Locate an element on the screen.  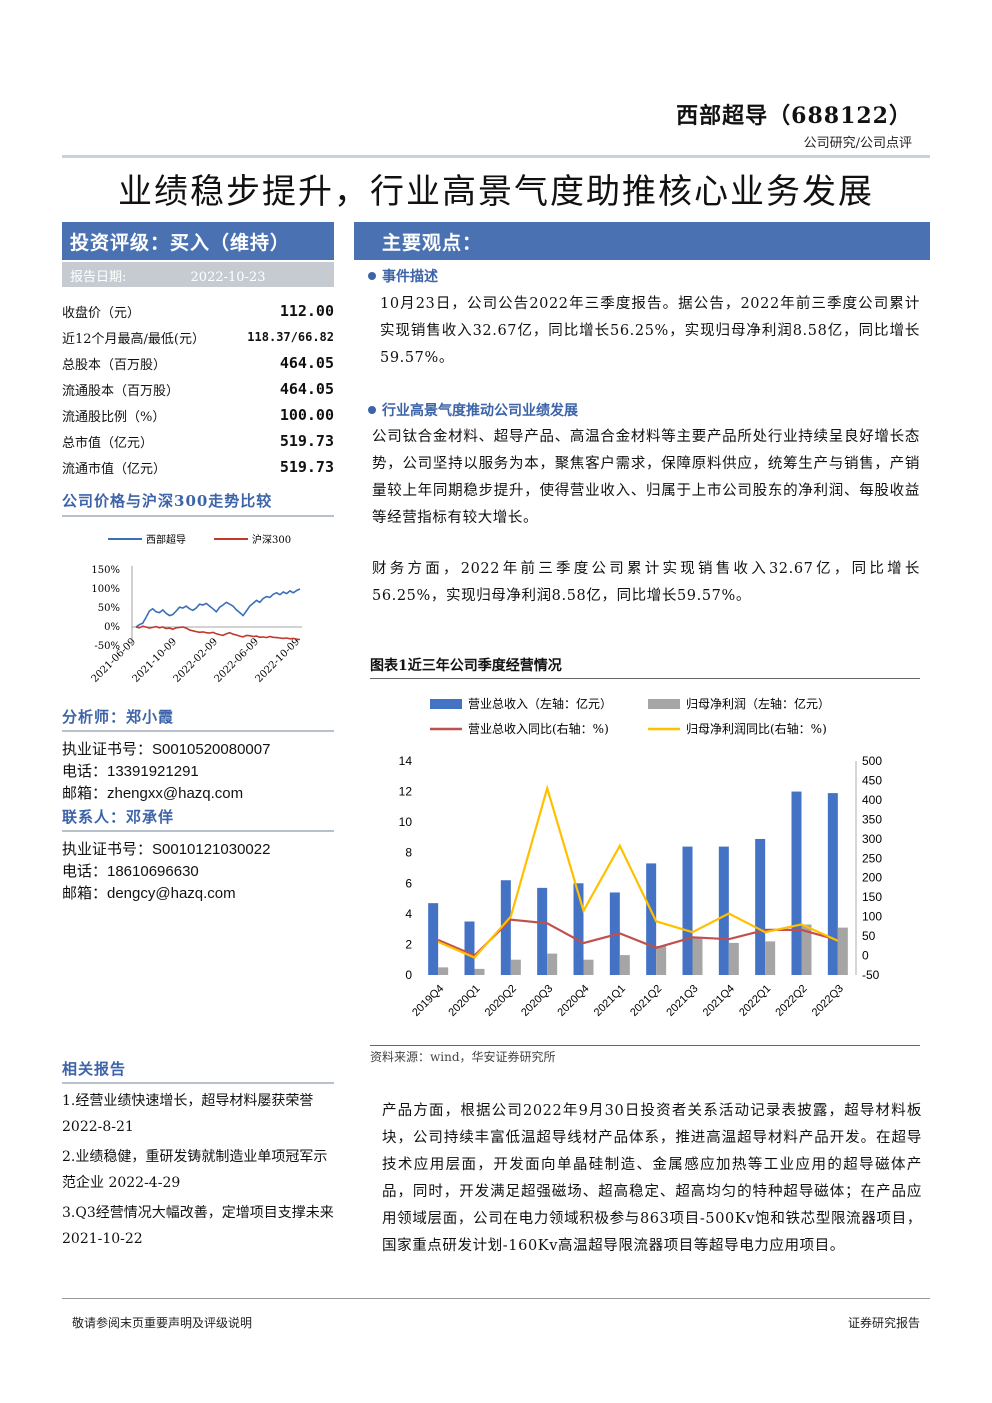
left-axis-tick: 12 is located at coordinates (406, 792).